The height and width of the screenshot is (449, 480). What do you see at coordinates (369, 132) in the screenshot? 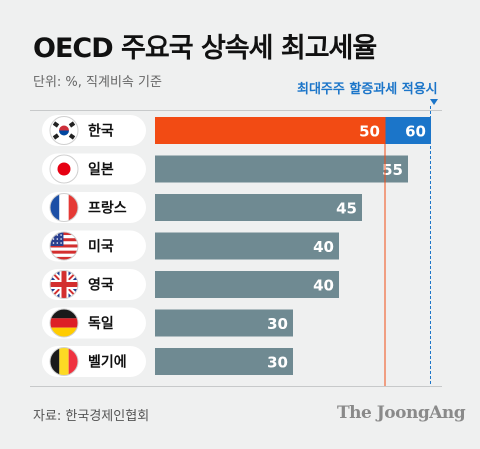
I see `bar-value-label: 50` at bounding box center [369, 132].